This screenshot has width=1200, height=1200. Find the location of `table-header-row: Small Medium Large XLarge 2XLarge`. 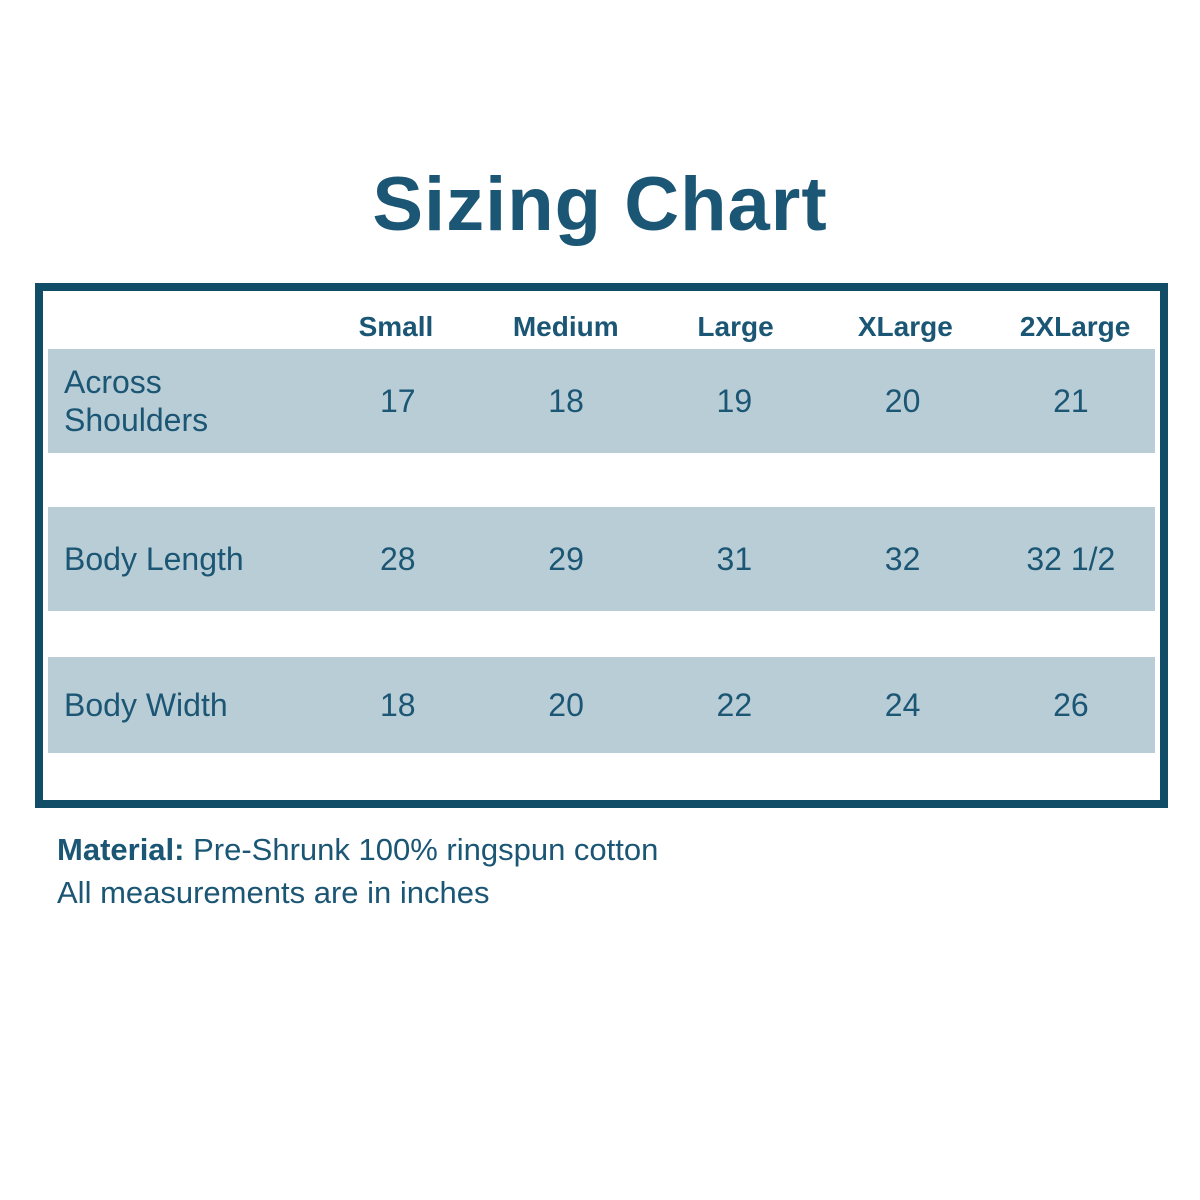

table-header-row: Small Medium Large XLarge 2XLarge is located at coordinates (601, 320).